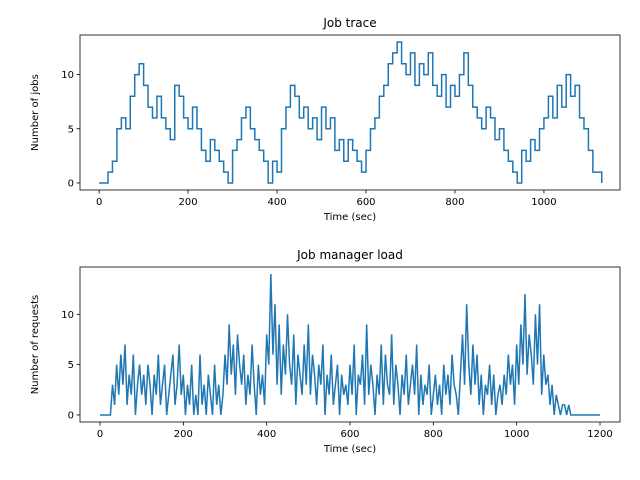 The image size is (640, 480). What do you see at coordinates (35, 112) in the screenshot?
I see `y-axis-label: Number of jobs` at bounding box center [35, 112].